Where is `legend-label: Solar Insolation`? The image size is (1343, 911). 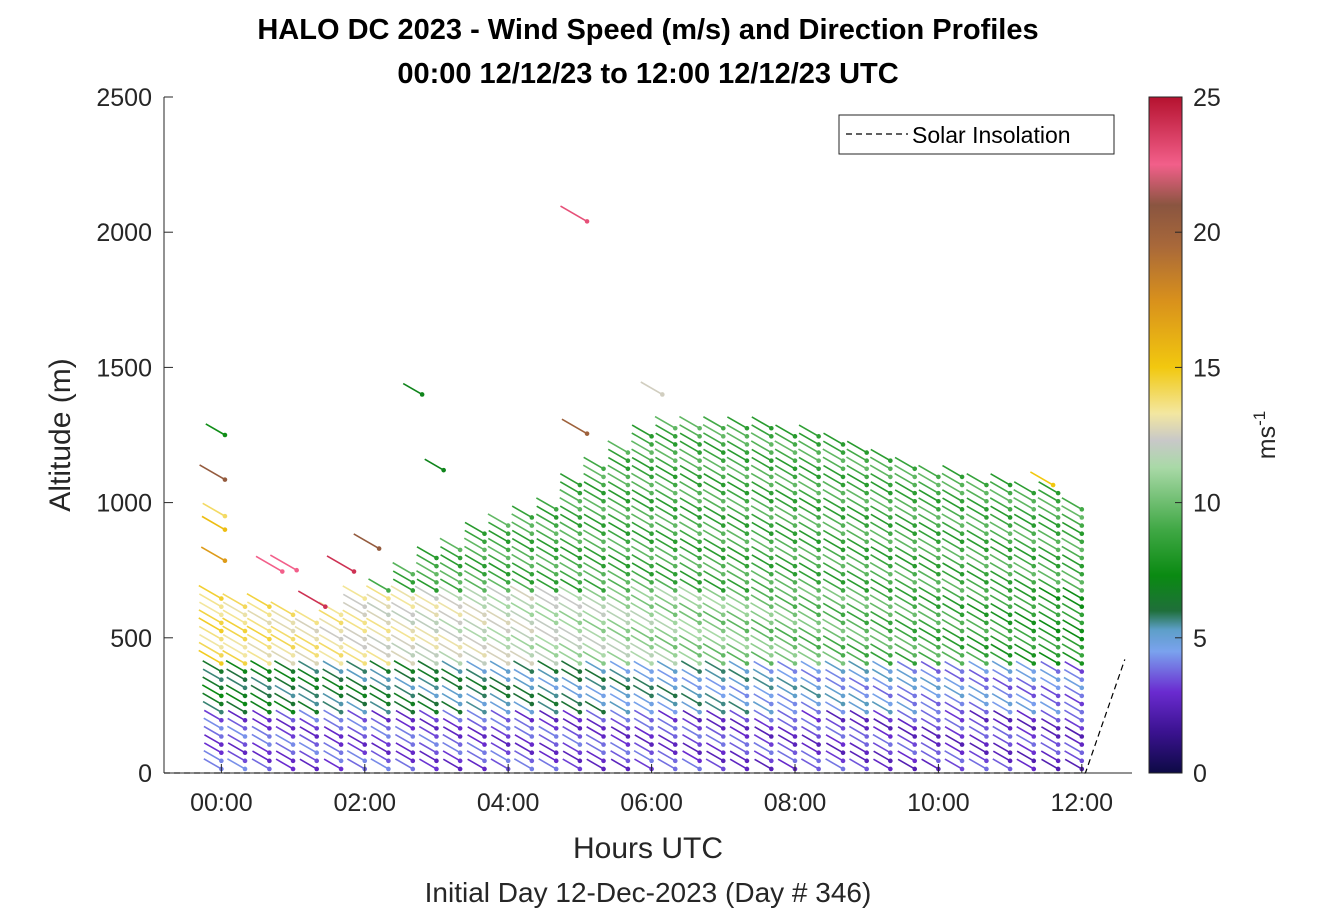
legend-label: Solar Insolation is located at coordinates (991, 135).